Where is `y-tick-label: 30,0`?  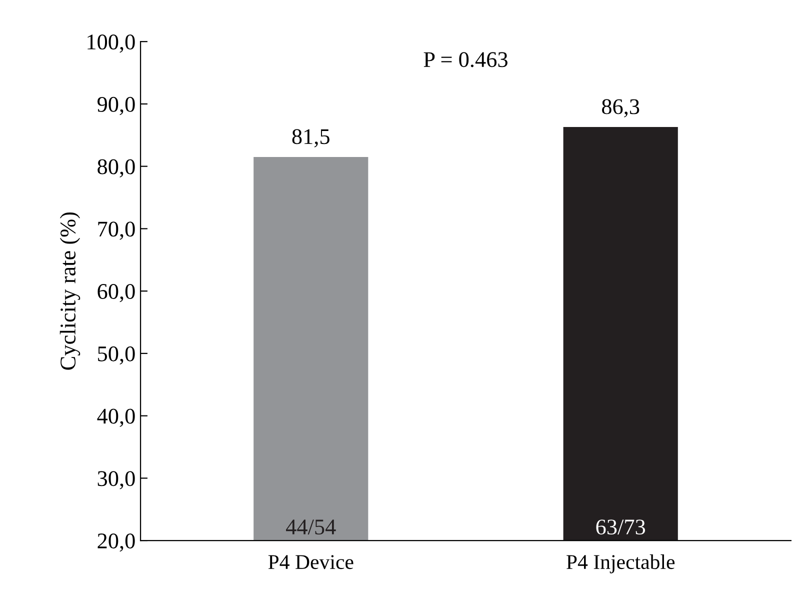
y-tick-label: 30,0 is located at coordinates (116, 480).